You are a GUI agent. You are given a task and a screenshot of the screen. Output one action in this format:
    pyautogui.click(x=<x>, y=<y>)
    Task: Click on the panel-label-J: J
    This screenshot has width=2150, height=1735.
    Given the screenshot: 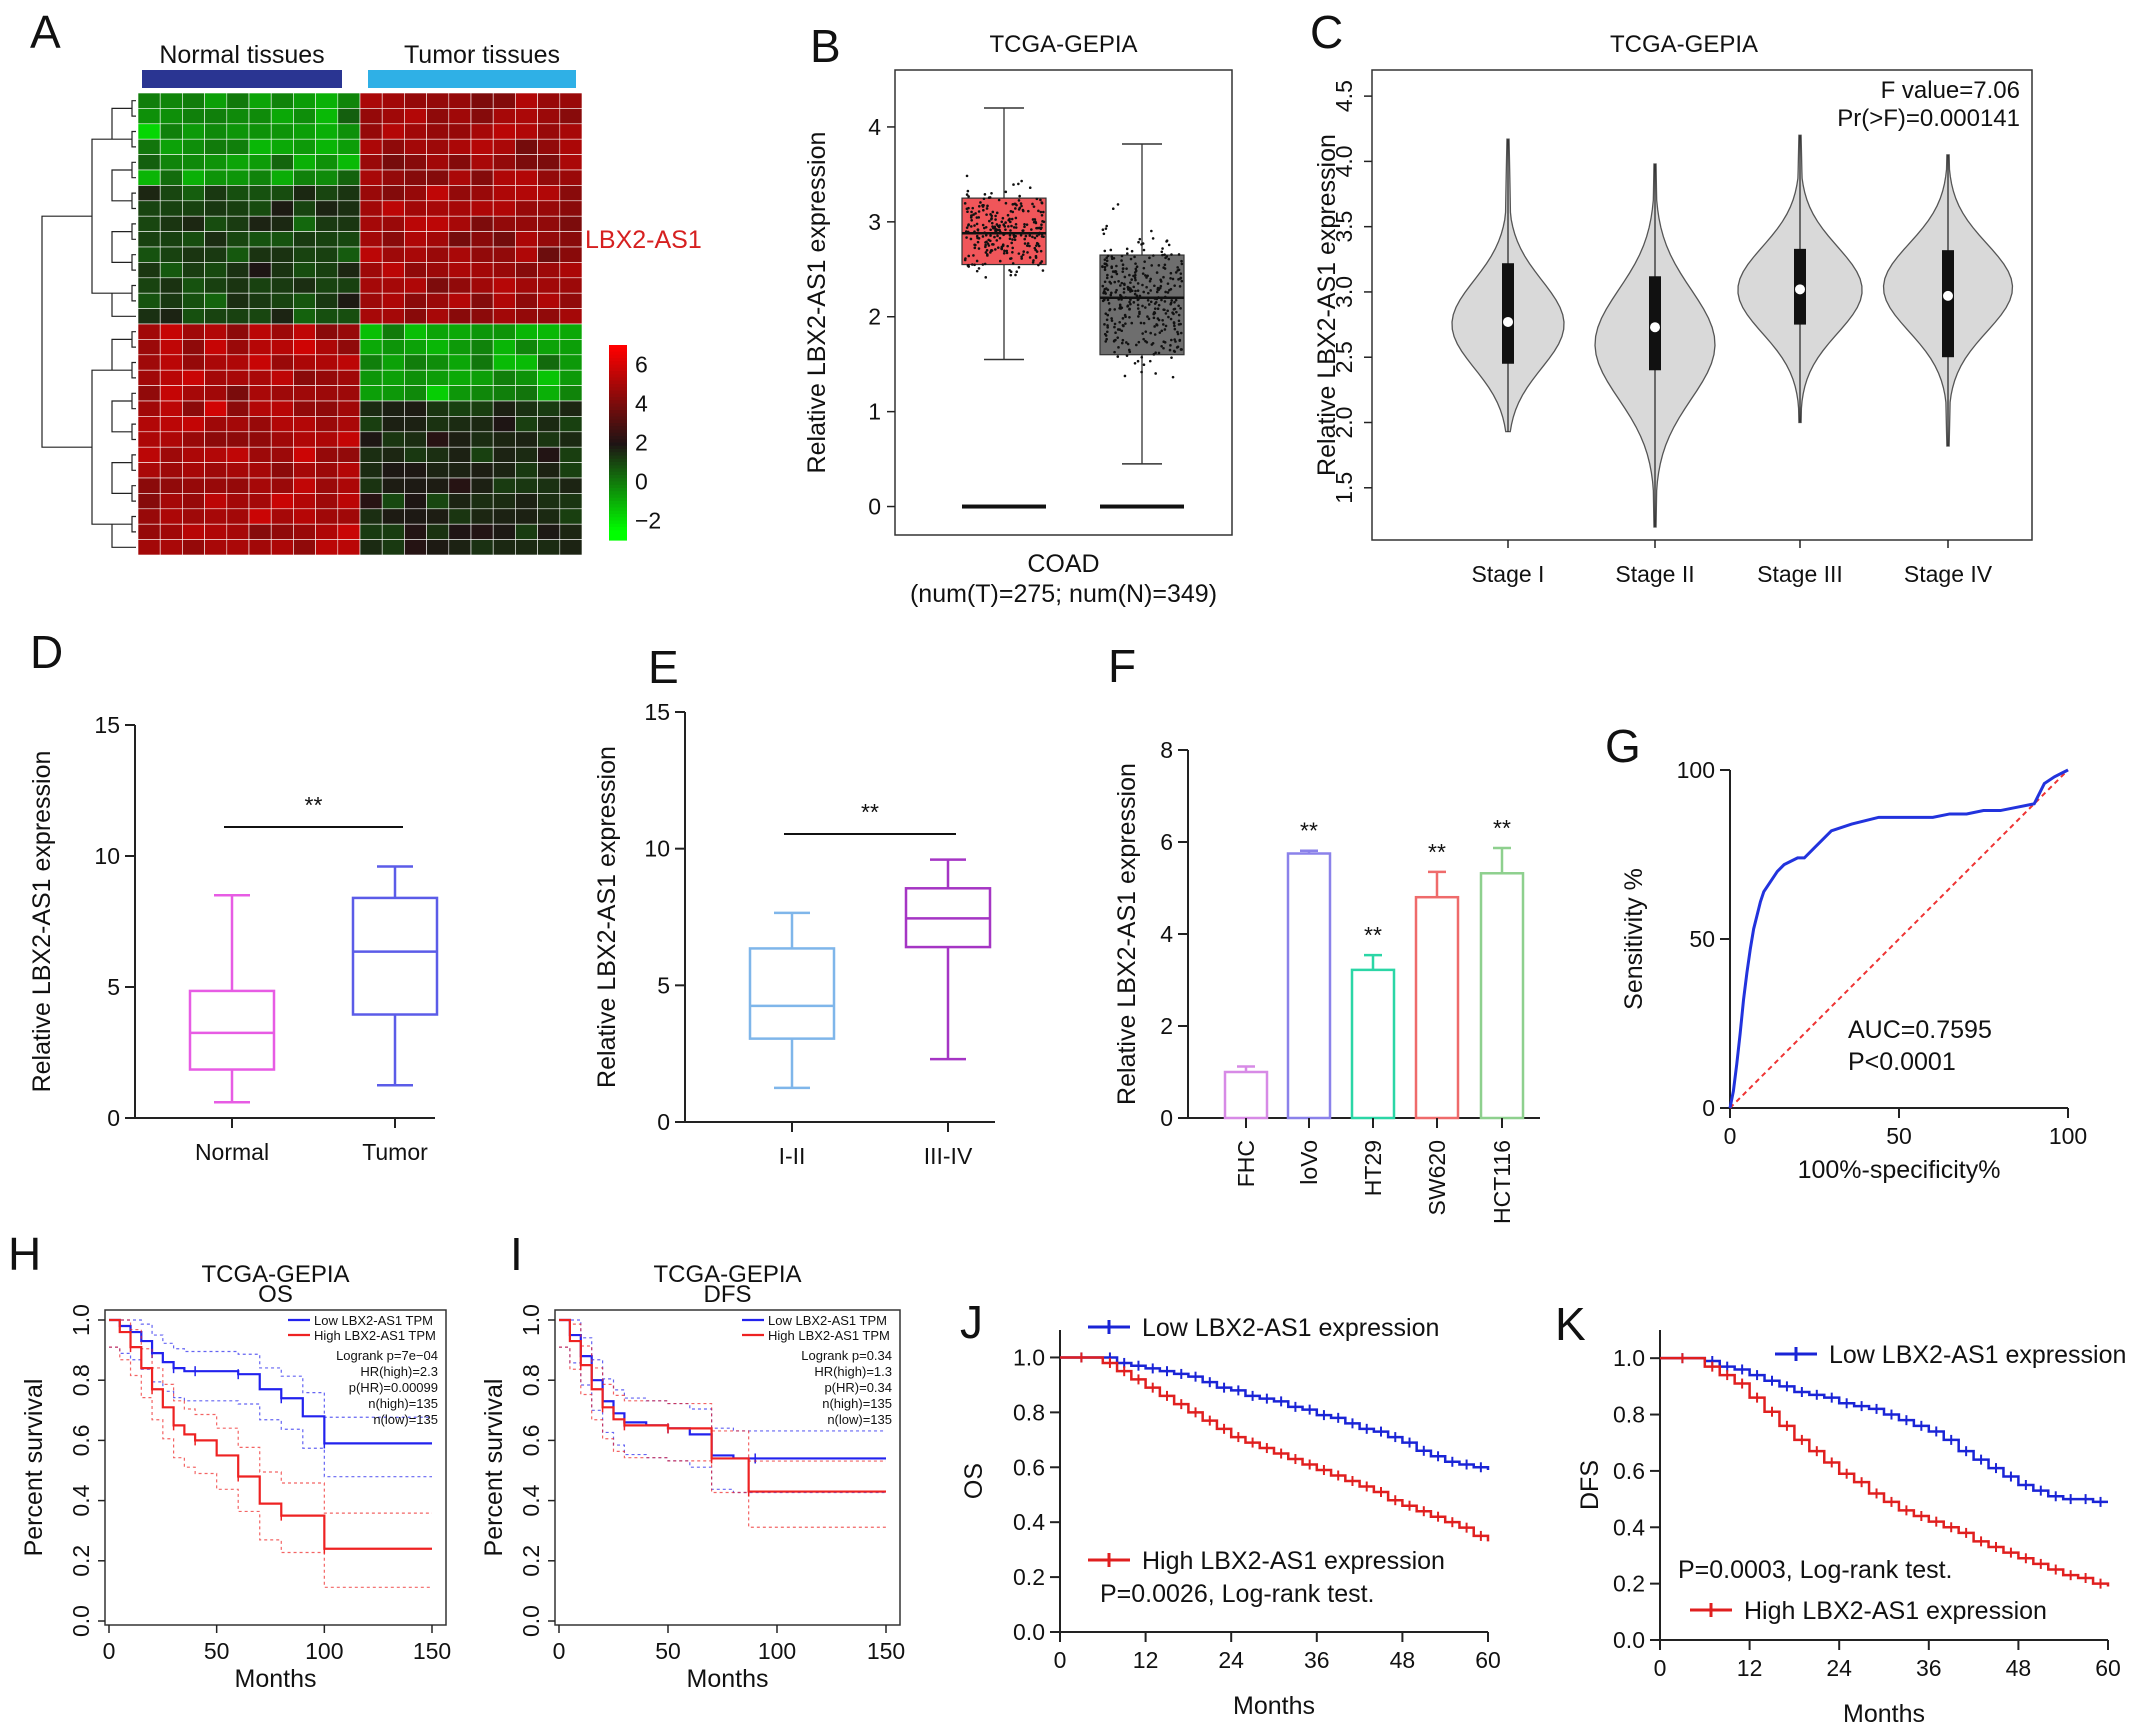 What is the action you would take?
    pyautogui.click(x=971, y=1322)
    